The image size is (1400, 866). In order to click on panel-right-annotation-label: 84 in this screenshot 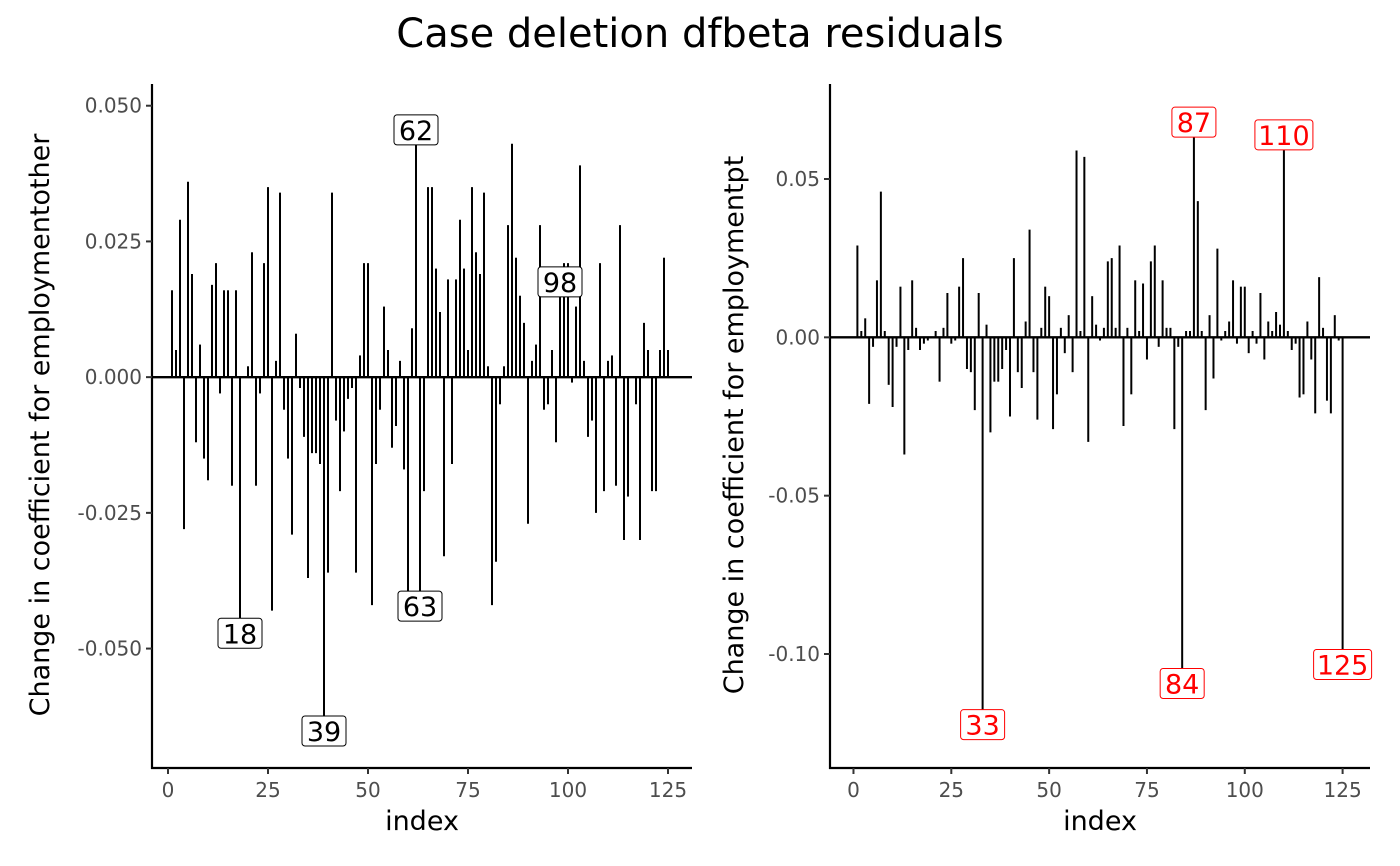, I will do `click(1182, 685)`.